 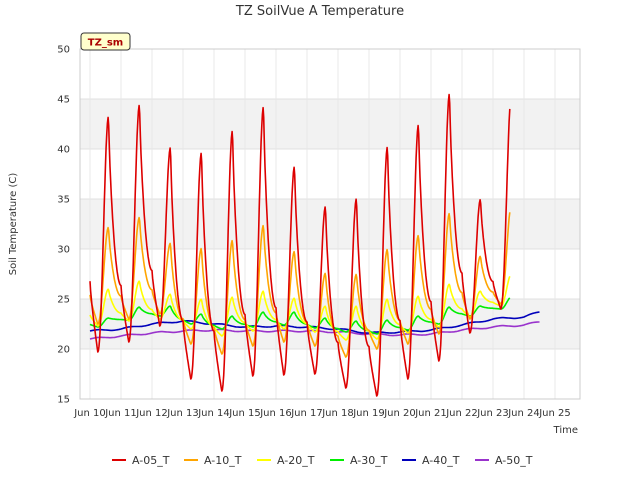 I want to click on y-axis-ticks: 15 20 25 30 35 40 45 50, so click(x=63, y=225).